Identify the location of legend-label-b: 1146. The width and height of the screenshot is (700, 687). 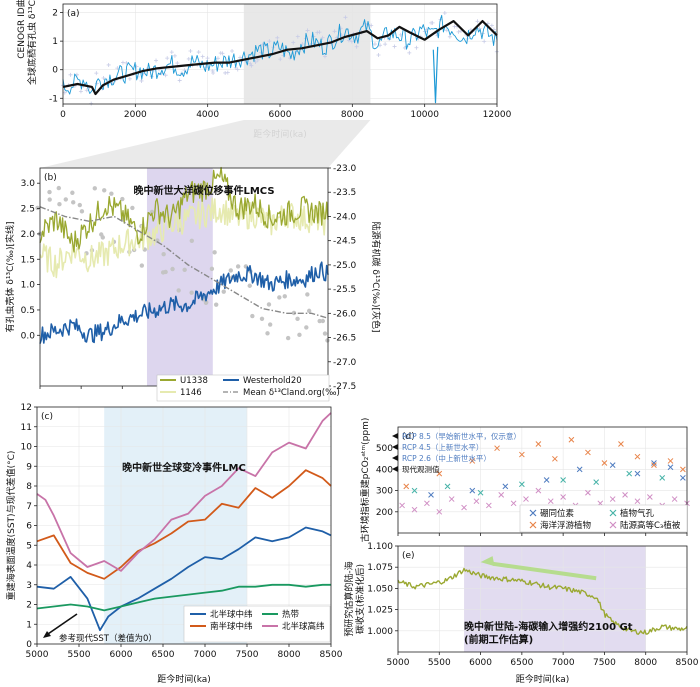
(191, 393).